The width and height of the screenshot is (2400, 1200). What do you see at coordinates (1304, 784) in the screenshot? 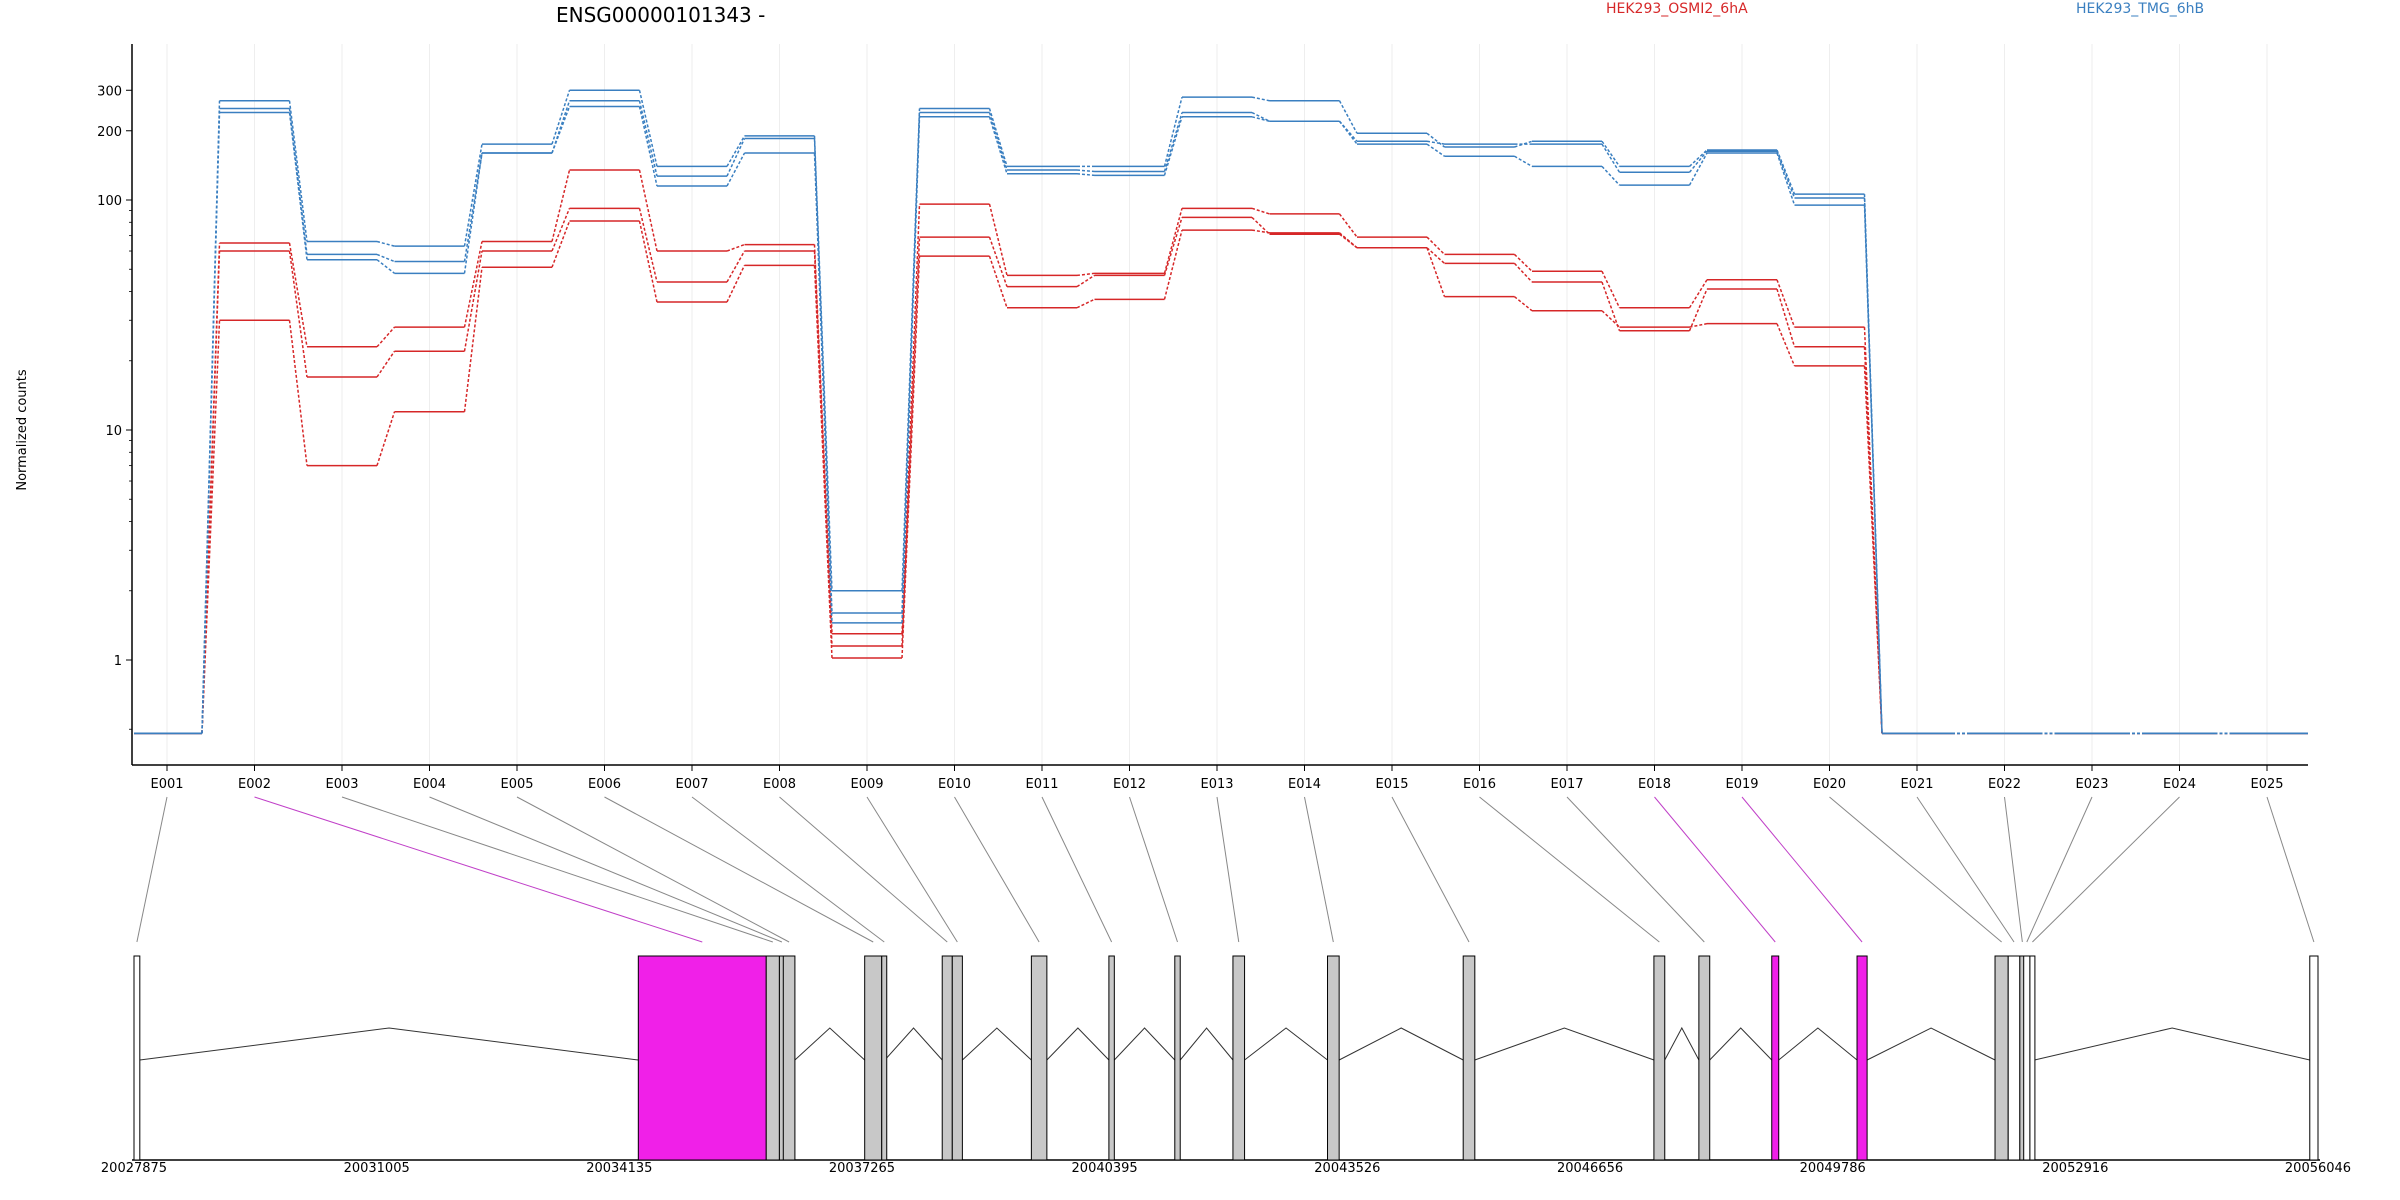
I see `x-tick-label-e014: E014` at bounding box center [1304, 784].